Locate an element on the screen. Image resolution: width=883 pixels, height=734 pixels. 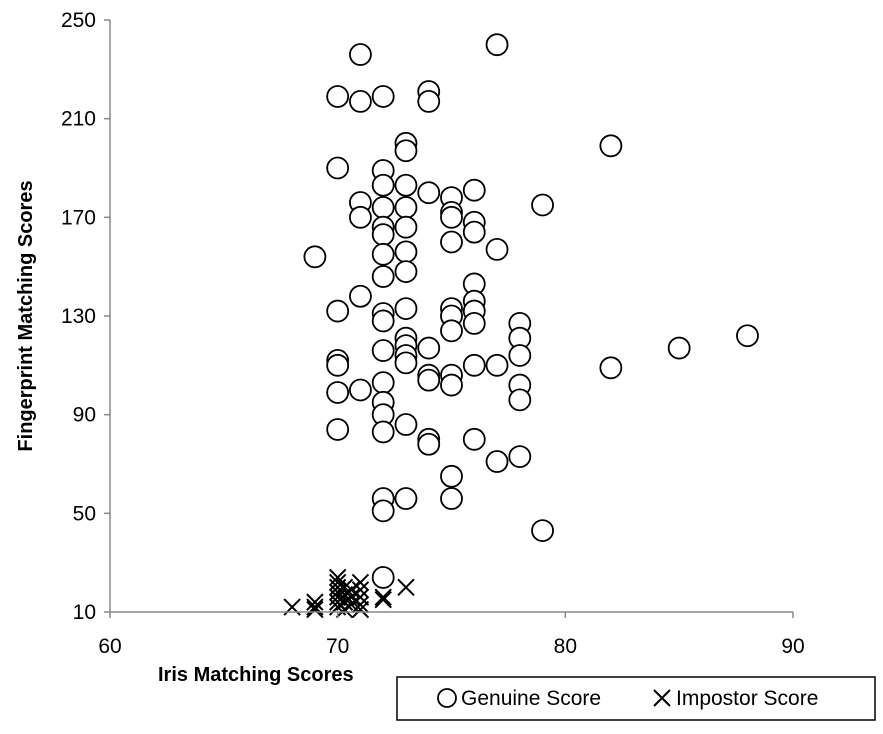
y-tick-label: 90 is located at coordinates (84, 415).